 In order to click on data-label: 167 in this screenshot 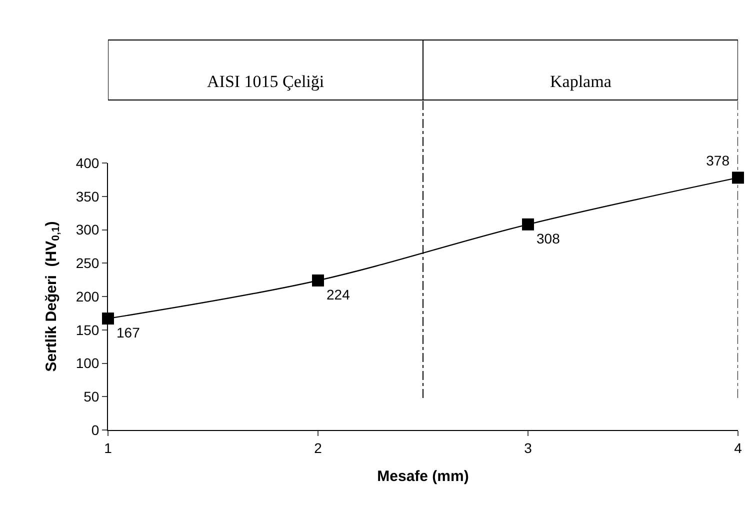, I will do `click(128, 332)`.